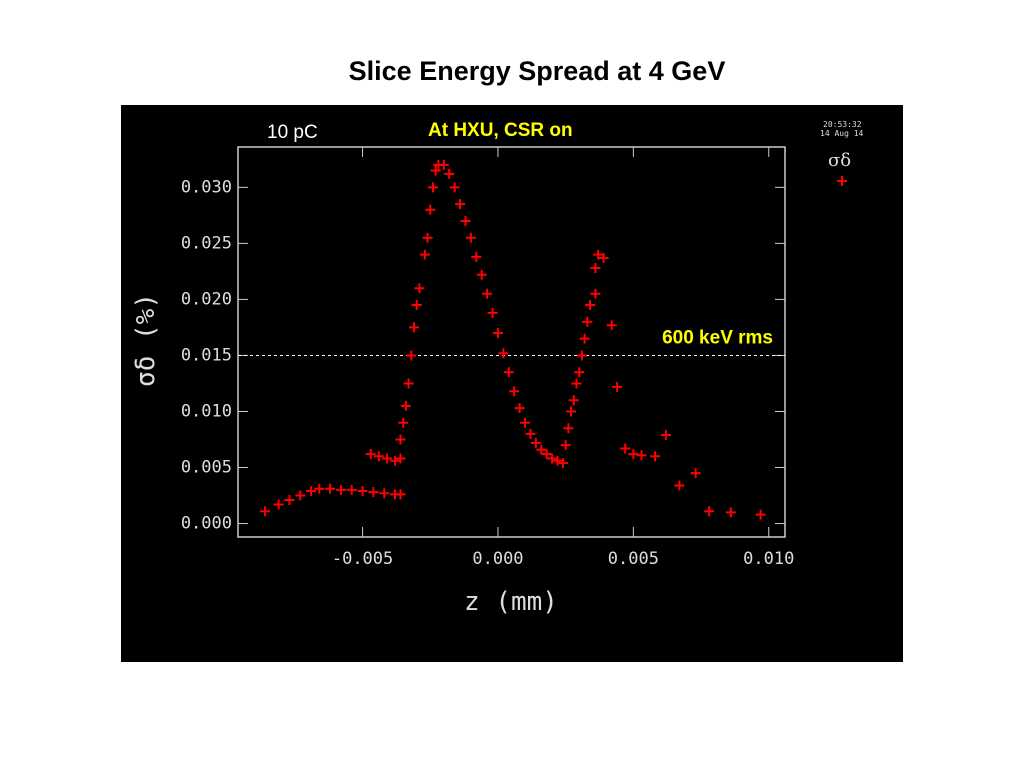 The image size is (1024, 768). What do you see at coordinates (768, 559) in the screenshot?
I see `x-tick-label: 0.010` at bounding box center [768, 559].